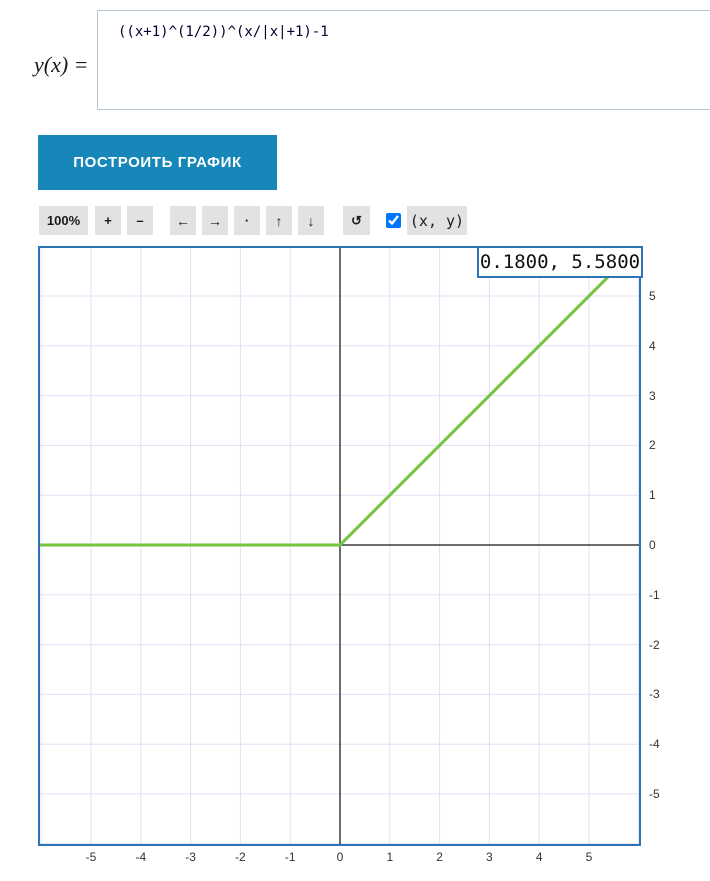 The width and height of the screenshot is (710, 881). I want to click on pan-left-button: ←, so click(183, 220).